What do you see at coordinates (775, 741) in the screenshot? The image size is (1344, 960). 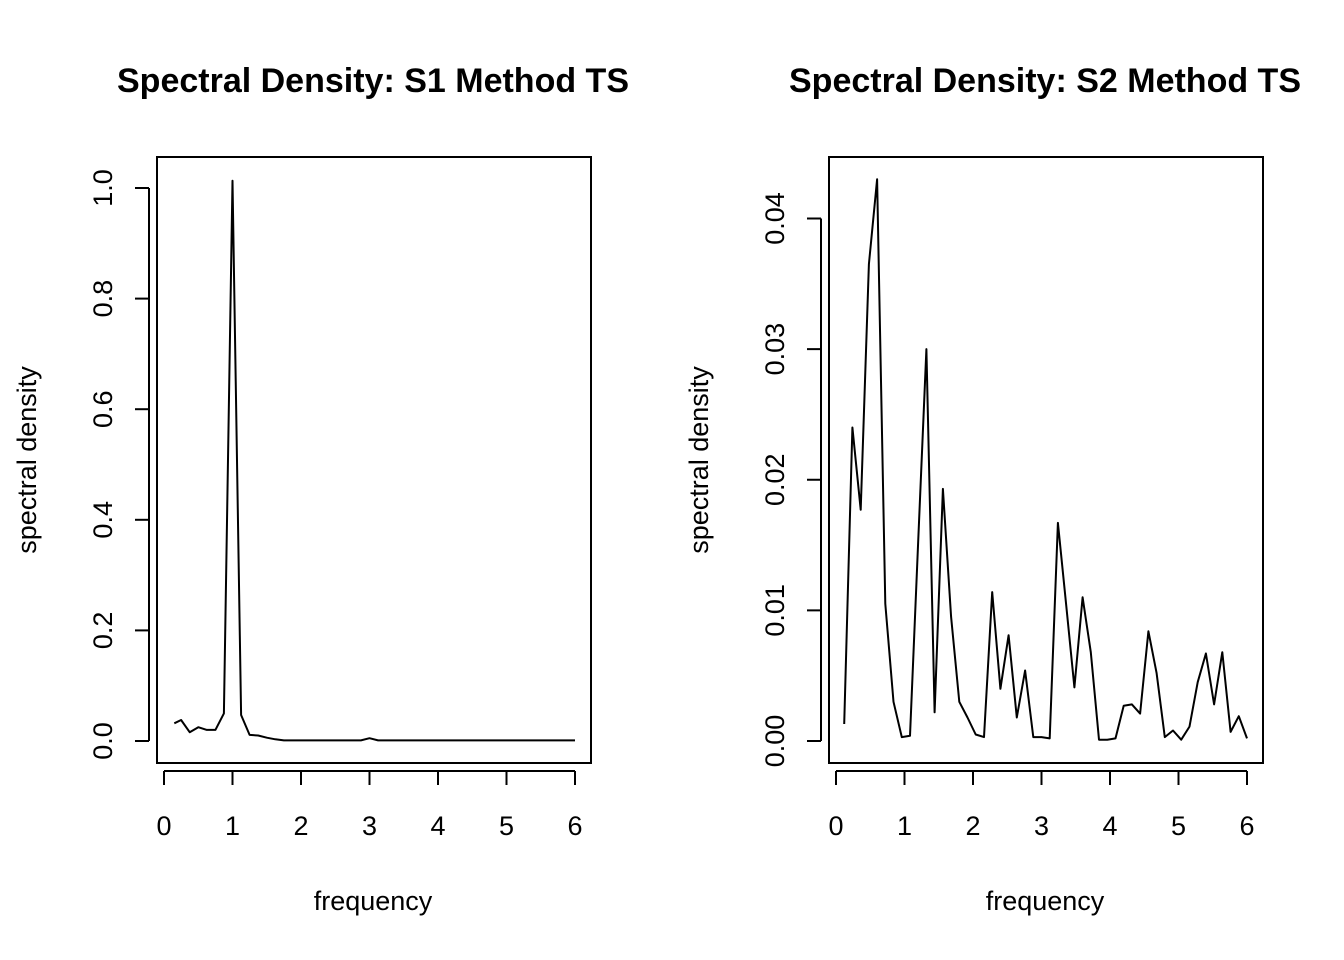 I see `y-tick-label: 0.00` at bounding box center [775, 741].